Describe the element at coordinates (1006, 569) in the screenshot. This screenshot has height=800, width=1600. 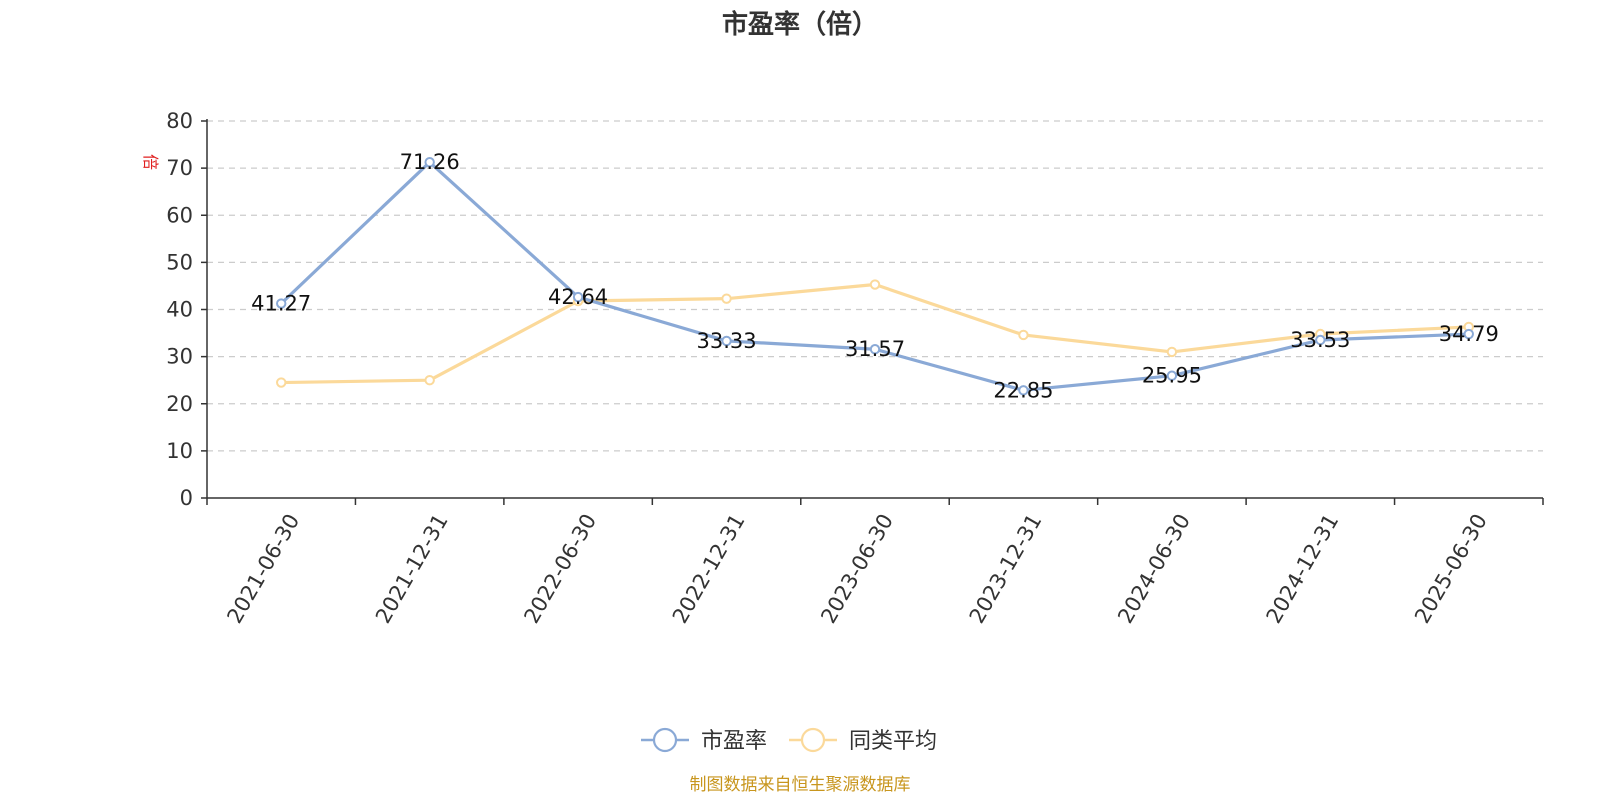
I see `x-tick-label: 2023-12-31` at that location.